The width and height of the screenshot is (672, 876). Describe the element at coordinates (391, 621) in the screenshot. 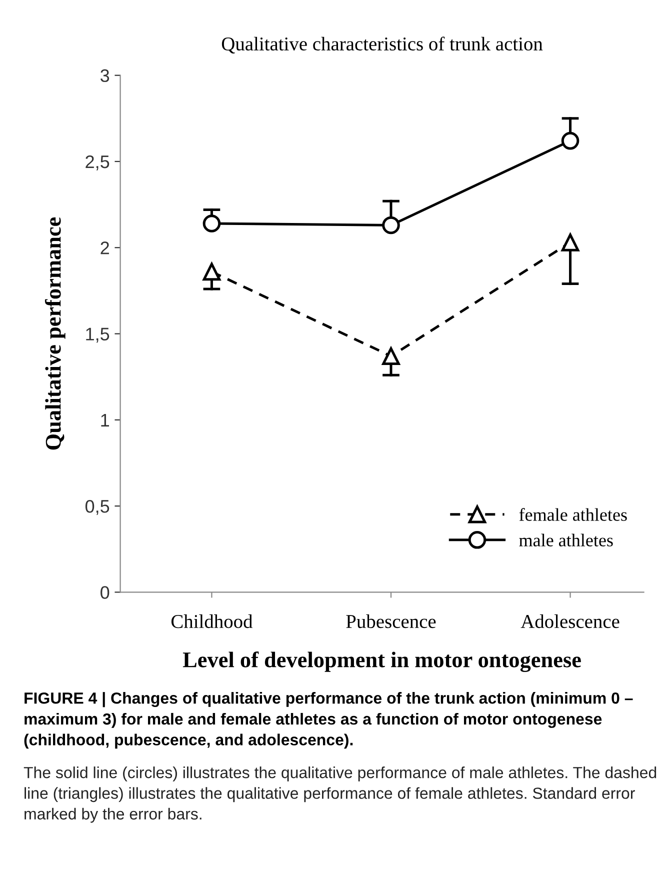

I see `x-tick-label: Pubescence` at that location.